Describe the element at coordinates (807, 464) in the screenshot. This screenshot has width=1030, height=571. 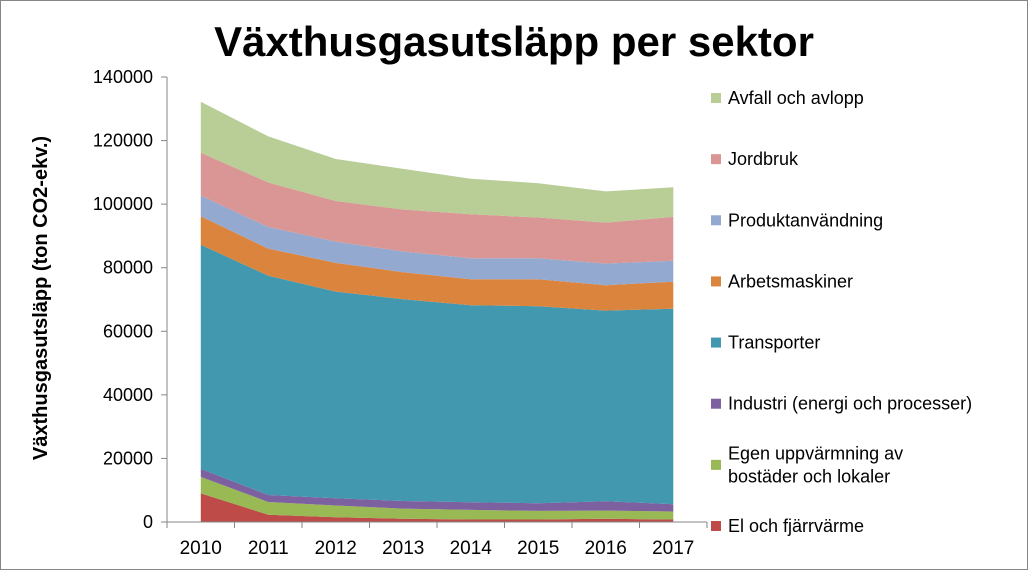
I see `legend-item: Egen uppvärmning av bostäder och lokaler` at that location.